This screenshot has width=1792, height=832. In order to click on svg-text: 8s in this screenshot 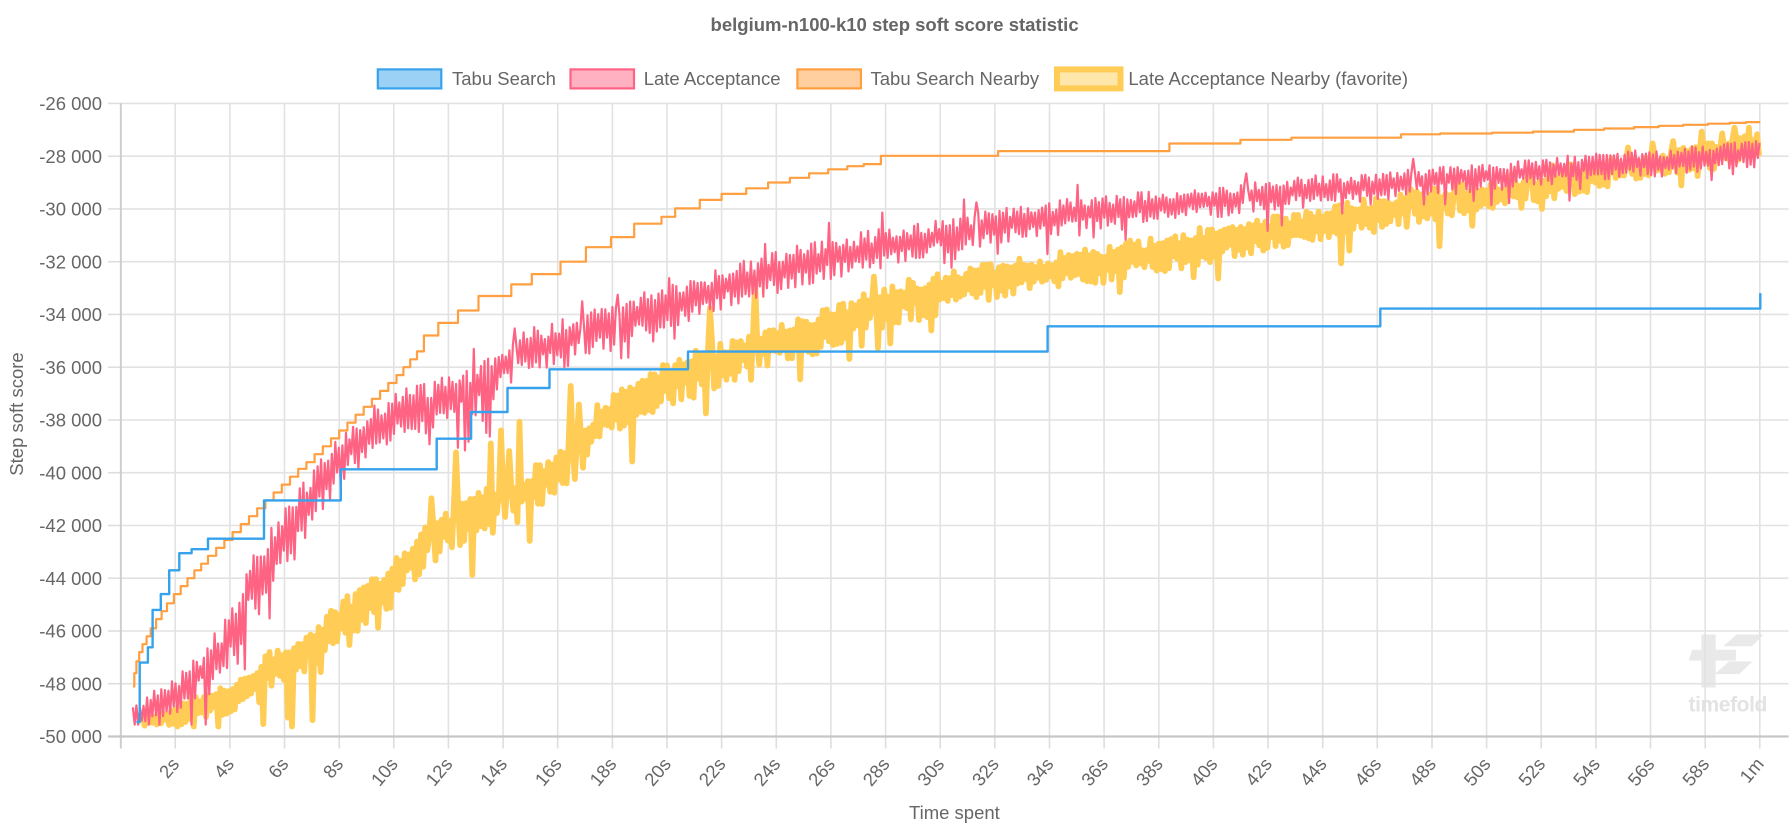, I will do `click(333, 768)`.